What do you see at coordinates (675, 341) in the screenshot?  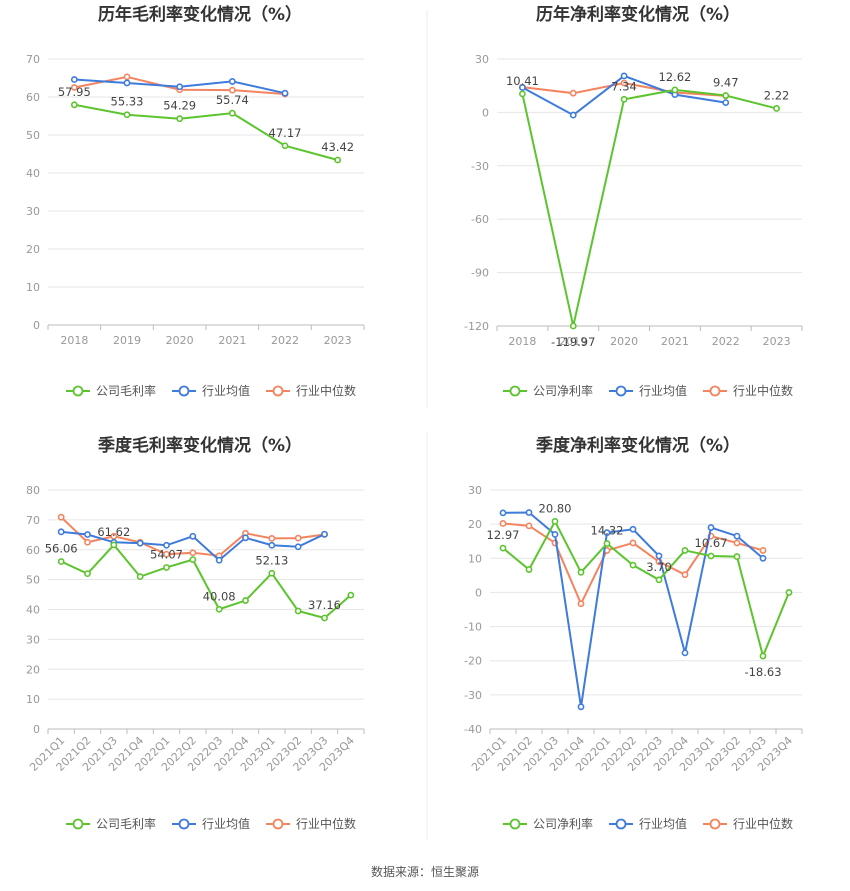 I see `x-tick-label: 2021` at bounding box center [675, 341].